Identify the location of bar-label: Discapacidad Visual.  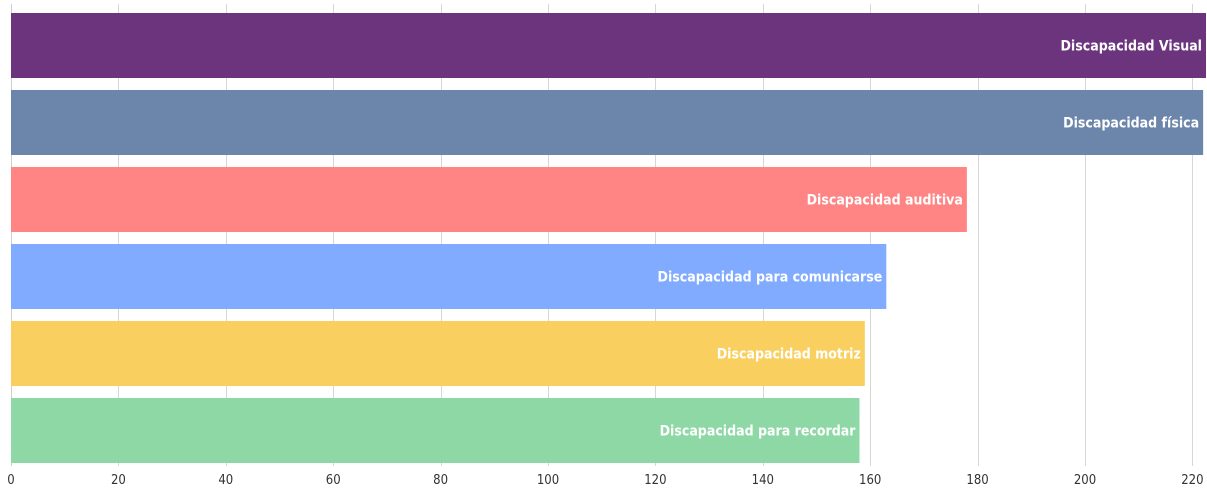
(1131, 47).